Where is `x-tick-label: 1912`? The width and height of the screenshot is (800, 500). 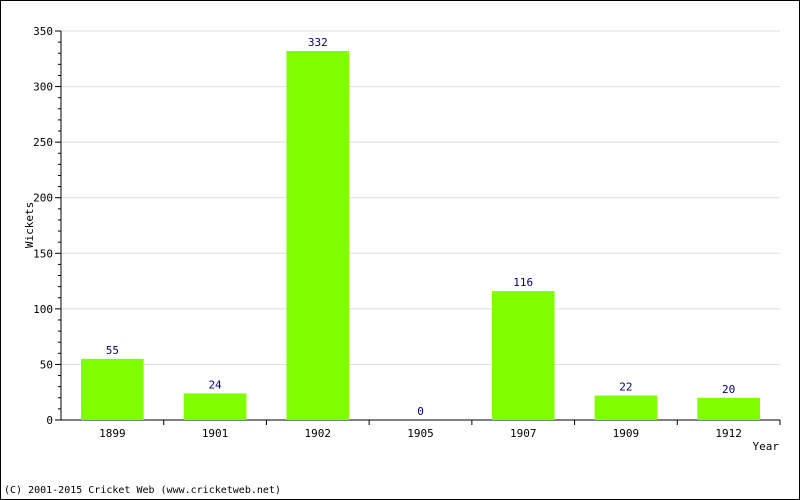 x-tick-label: 1912 is located at coordinates (728, 433).